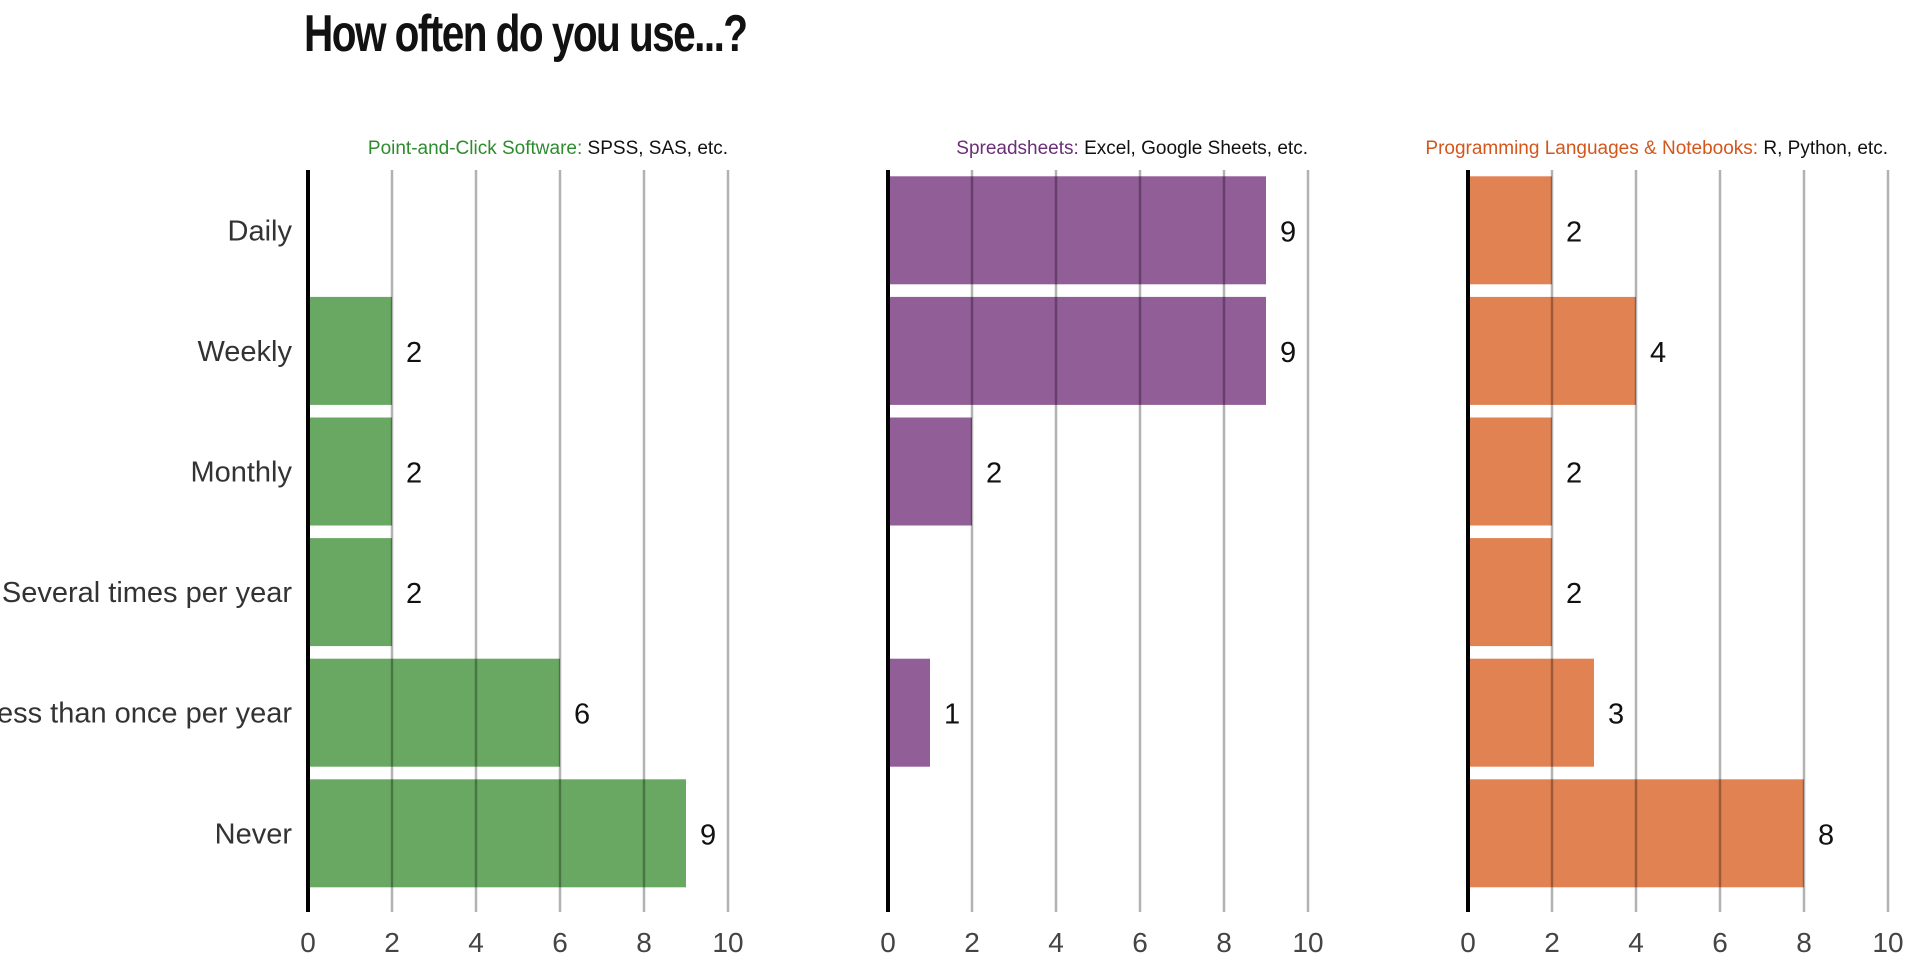 The width and height of the screenshot is (1920, 960). Describe the element at coordinates (1826, 835) in the screenshot. I see `bar-value-label: 8` at that location.